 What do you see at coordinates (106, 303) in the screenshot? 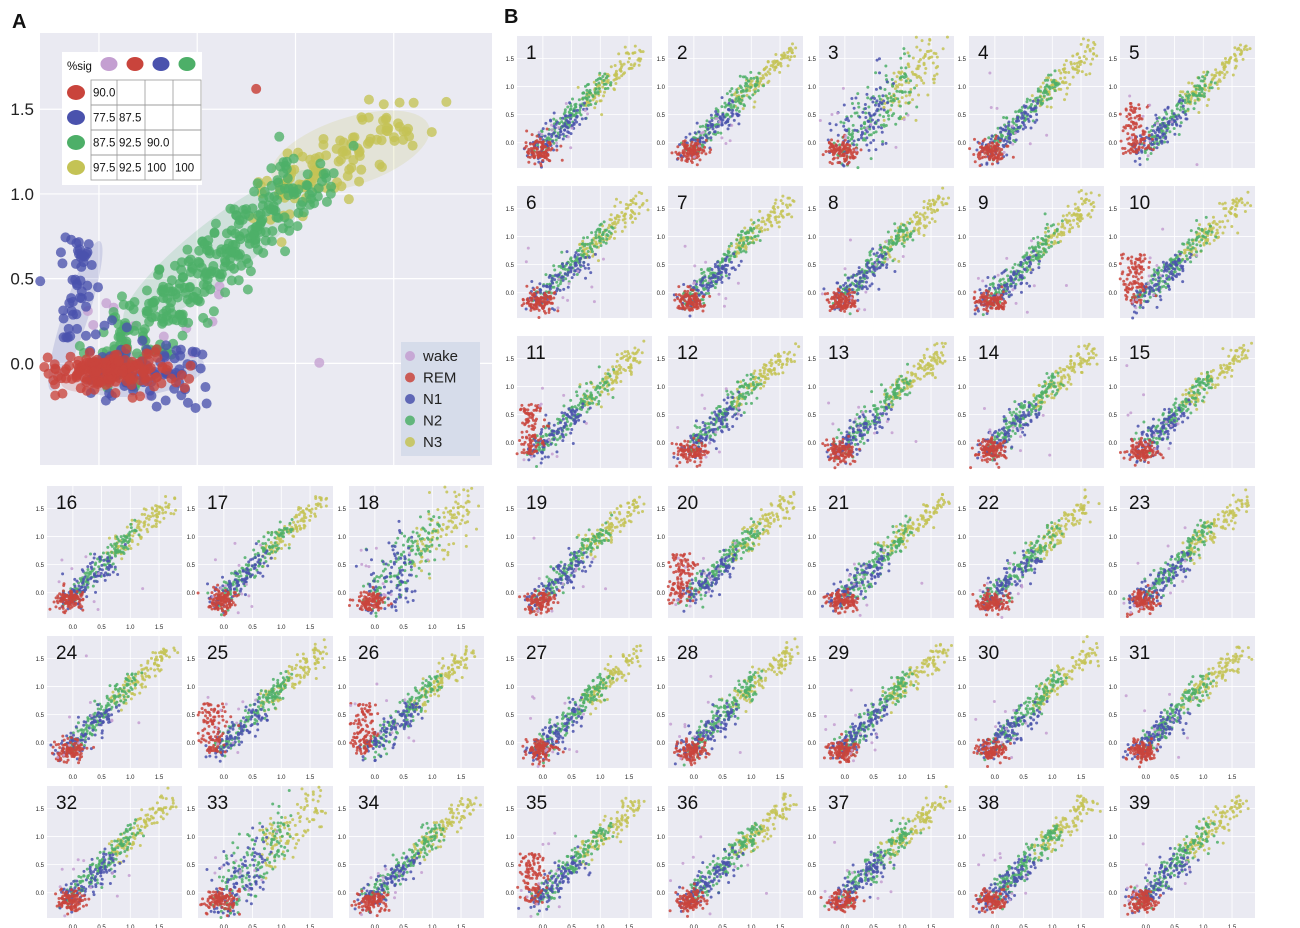
I see `point-wake` at bounding box center [106, 303].